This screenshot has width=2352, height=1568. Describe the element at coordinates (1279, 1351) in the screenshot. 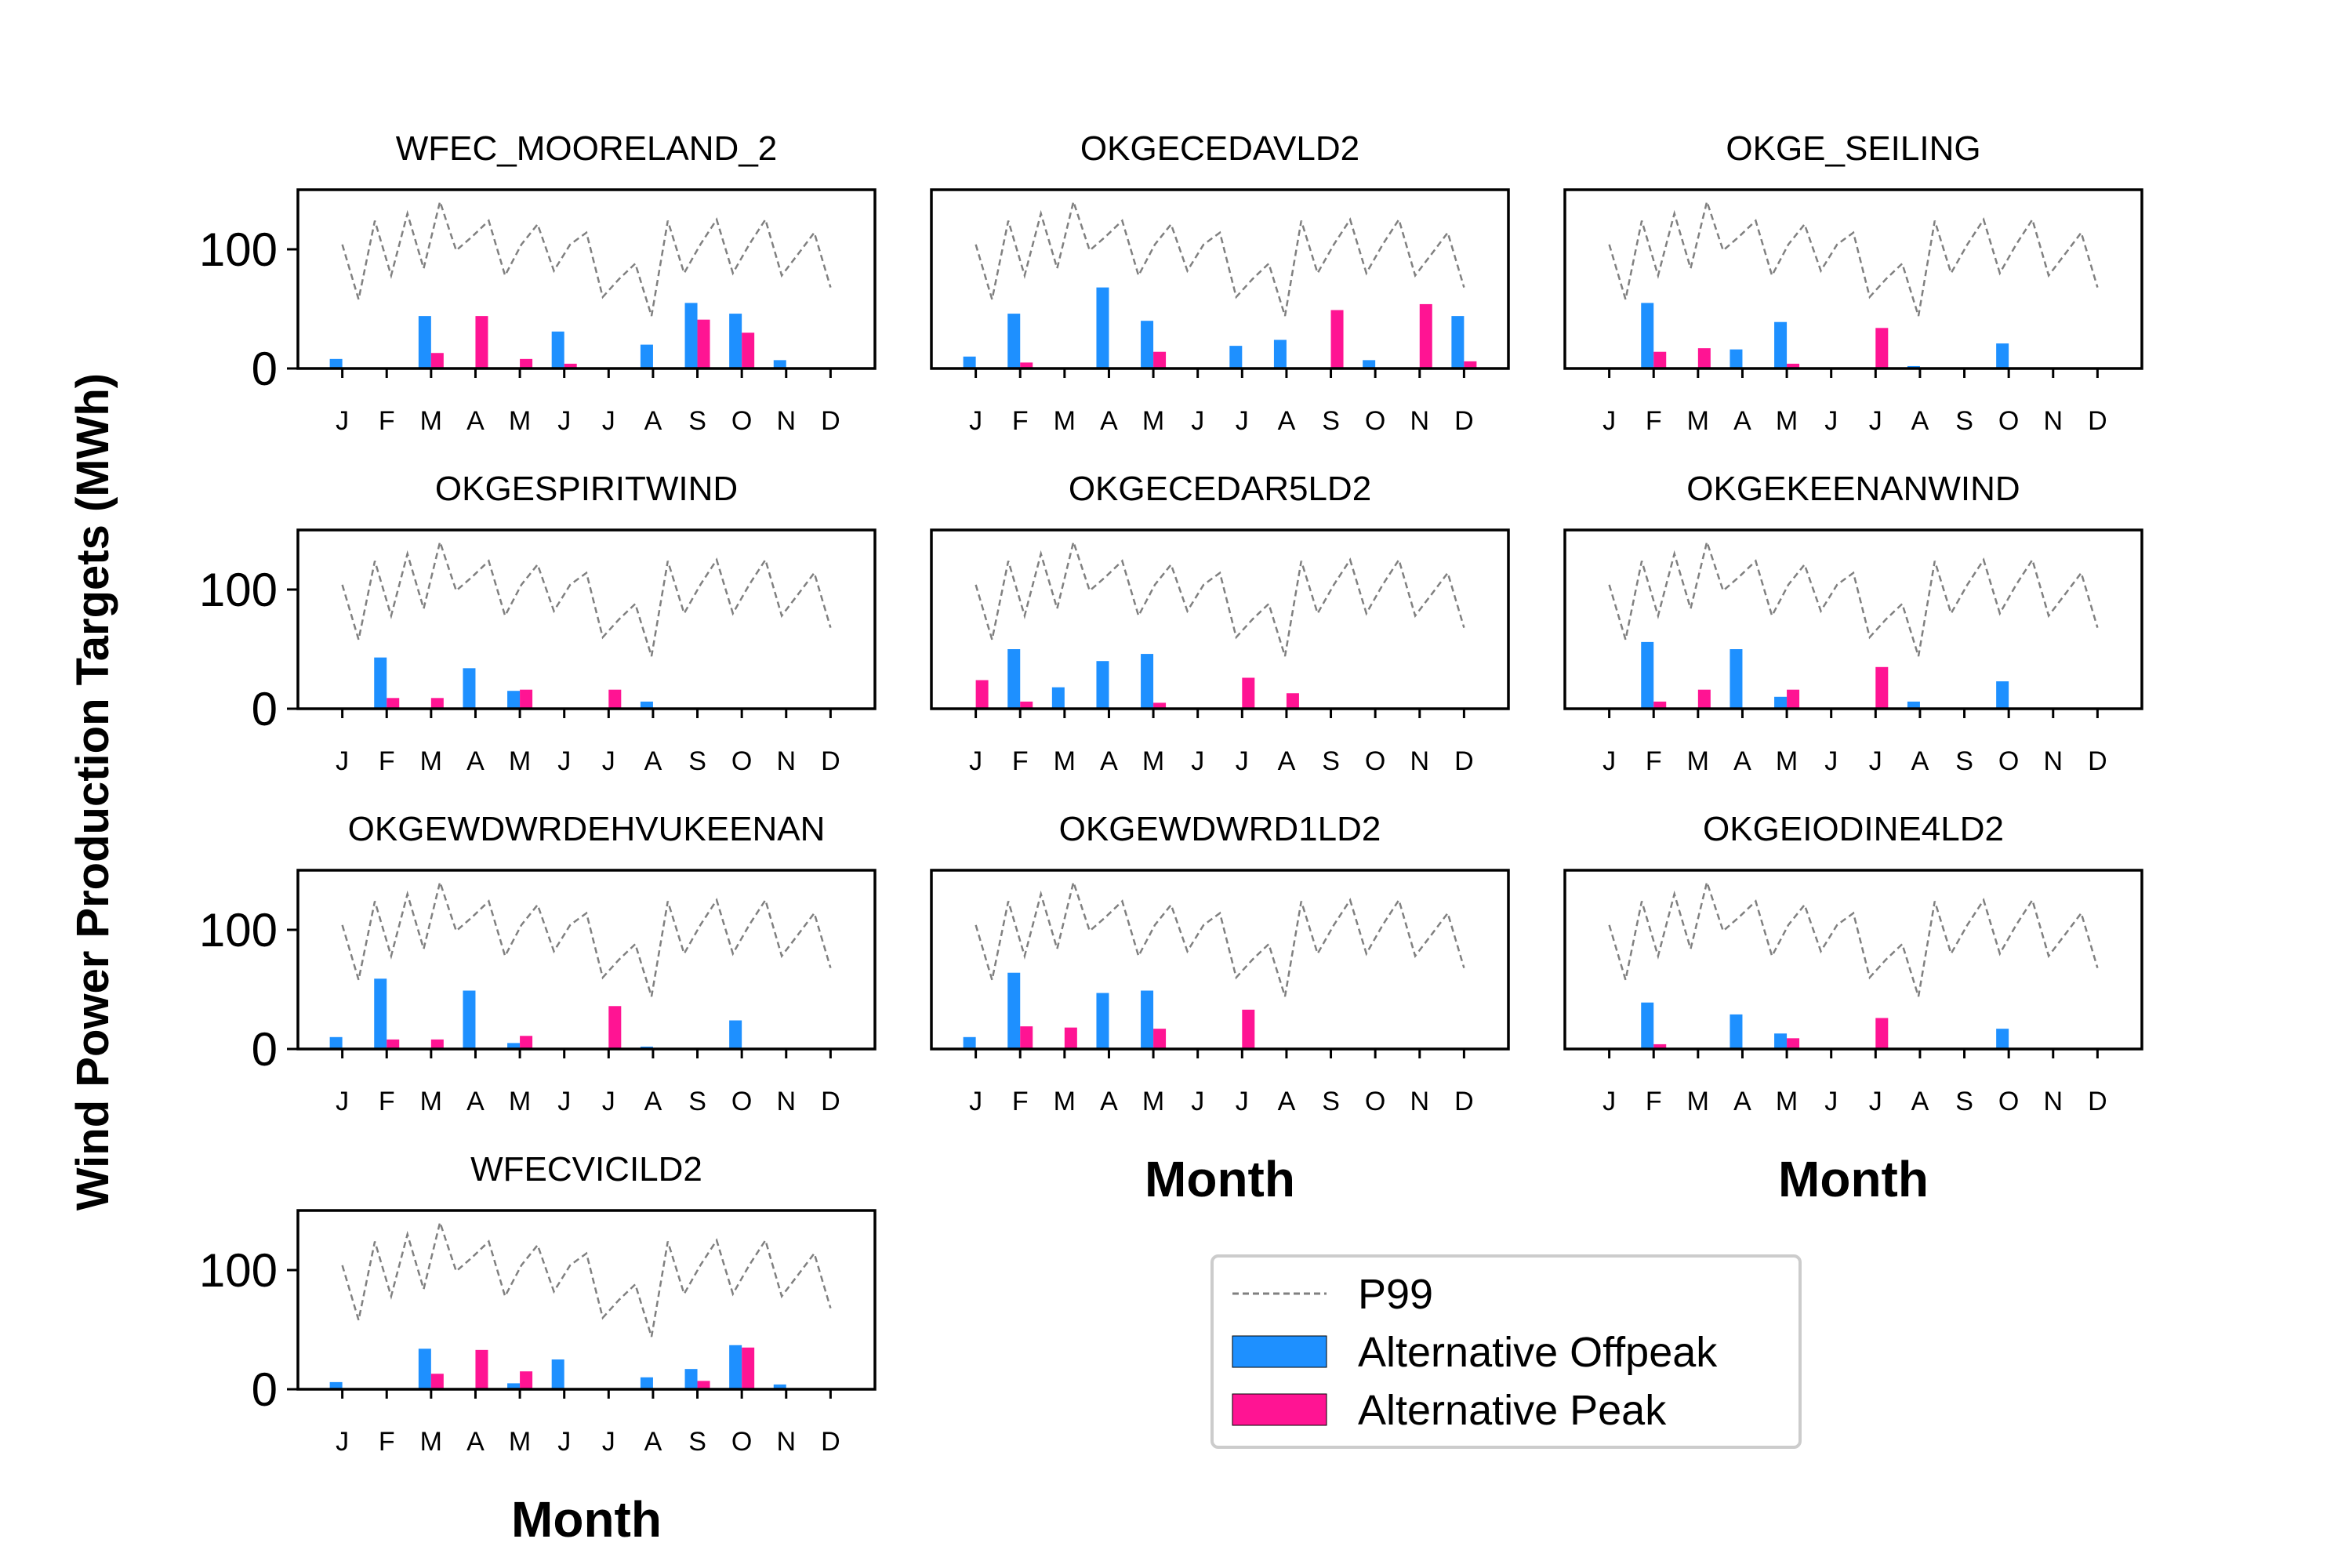

I see `legend-offpeak-swatch` at that location.